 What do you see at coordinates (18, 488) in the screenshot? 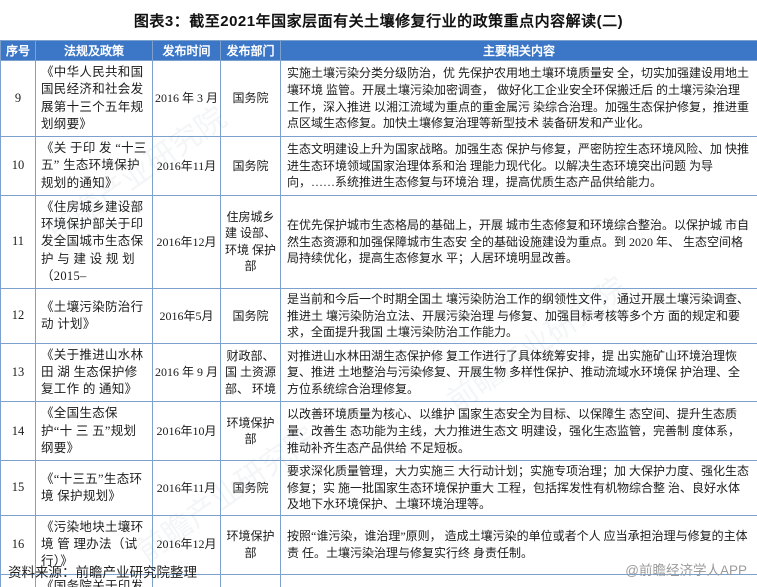
I see `cell-no: 15` at bounding box center [18, 488].